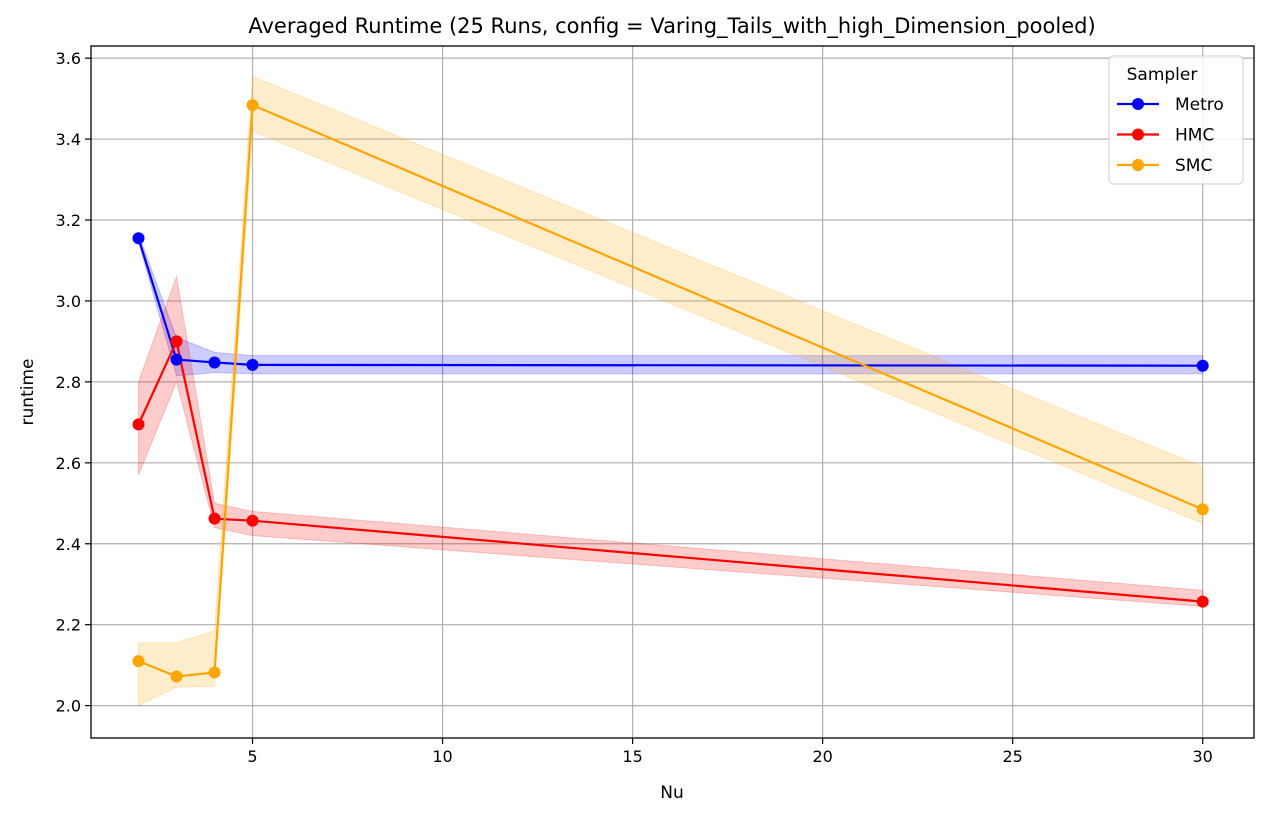  Describe the element at coordinates (1138, 104) in the screenshot. I see `legend-metro-marker` at that location.